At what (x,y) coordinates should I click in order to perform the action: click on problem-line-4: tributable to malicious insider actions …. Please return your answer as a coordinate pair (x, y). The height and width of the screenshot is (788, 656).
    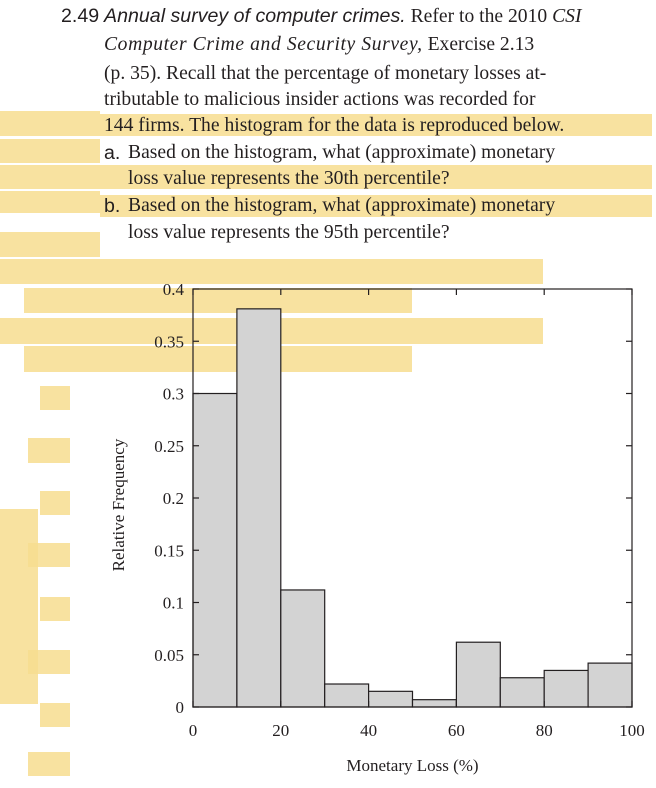
    Looking at the image, I should click on (320, 99).